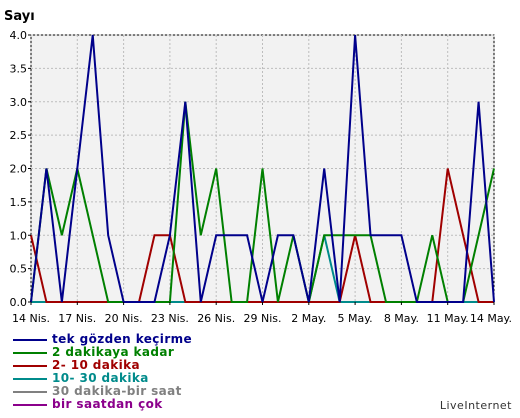 This screenshot has width=520, height=418. Describe the element at coordinates (107, 404) in the screenshot. I see `legend-label: bir saatdan çok` at that location.